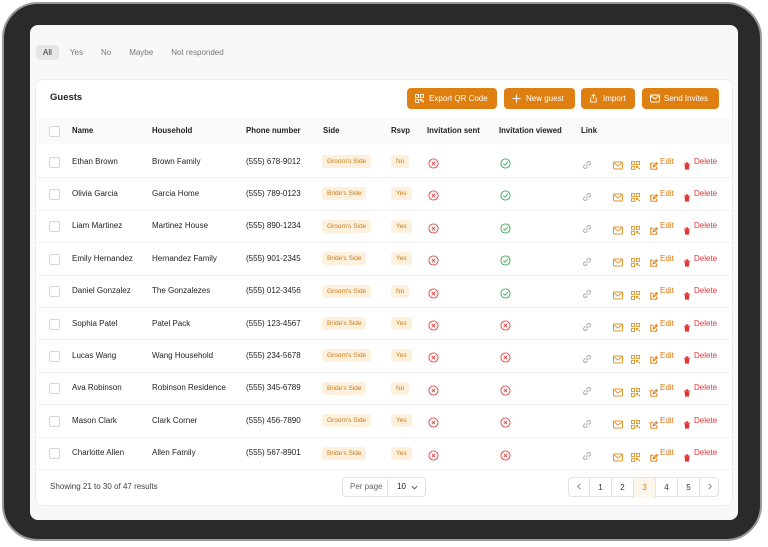 The width and height of the screenshot is (768, 547). Describe the element at coordinates (622, 488) in the screenshot. I see `page-number: 2` at that location.